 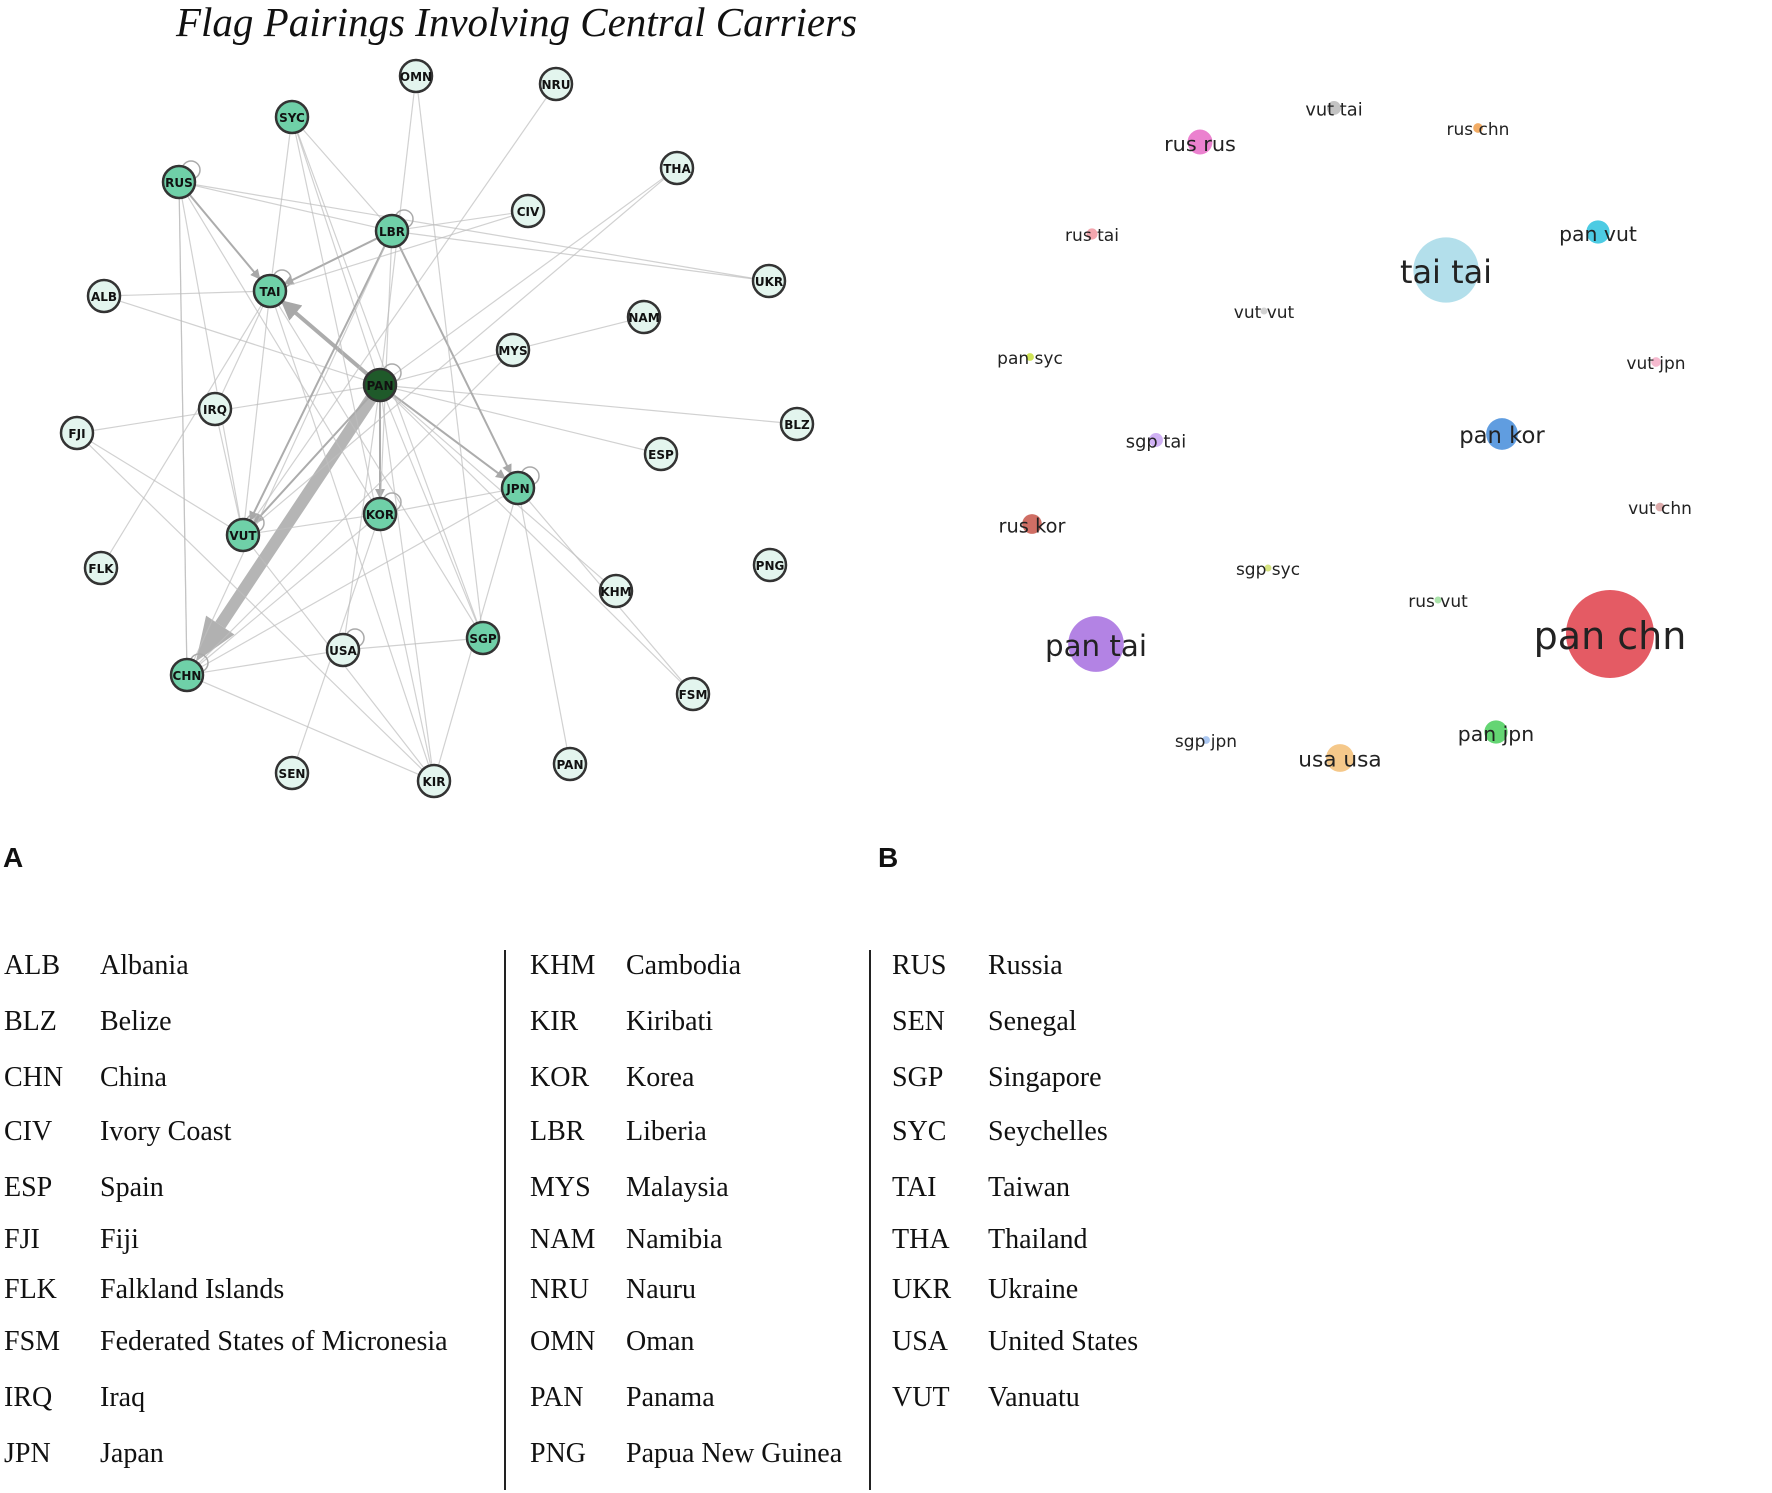 I want to click on legend-code: CHN, so click(x=34, y=1077).